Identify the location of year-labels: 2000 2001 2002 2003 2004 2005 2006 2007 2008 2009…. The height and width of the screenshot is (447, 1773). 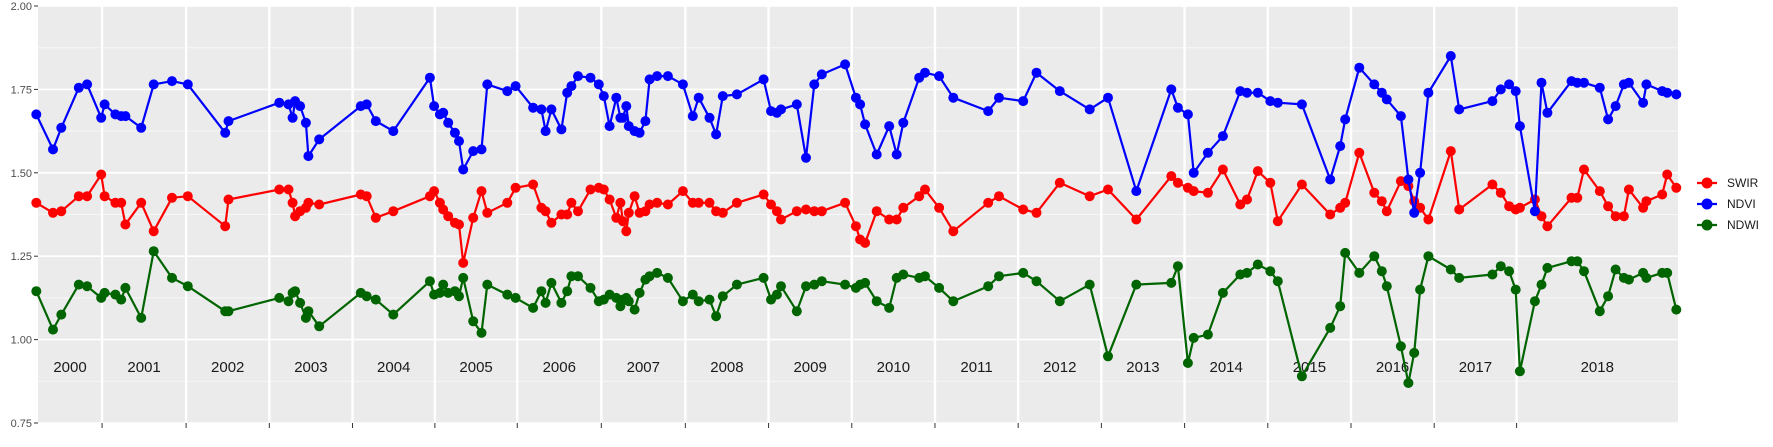
(833, 367).